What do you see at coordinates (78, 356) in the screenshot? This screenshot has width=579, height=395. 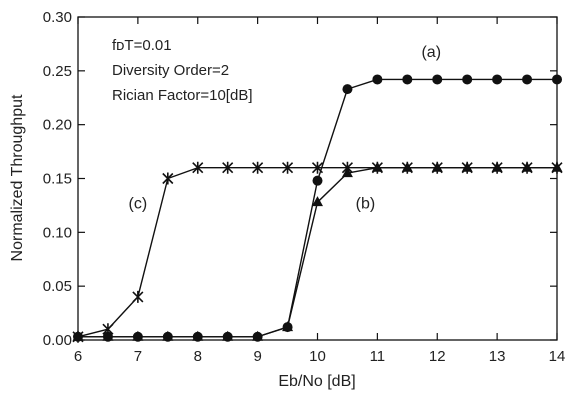 I see `x-tick-label: 6` at bounding box center [78, 356].